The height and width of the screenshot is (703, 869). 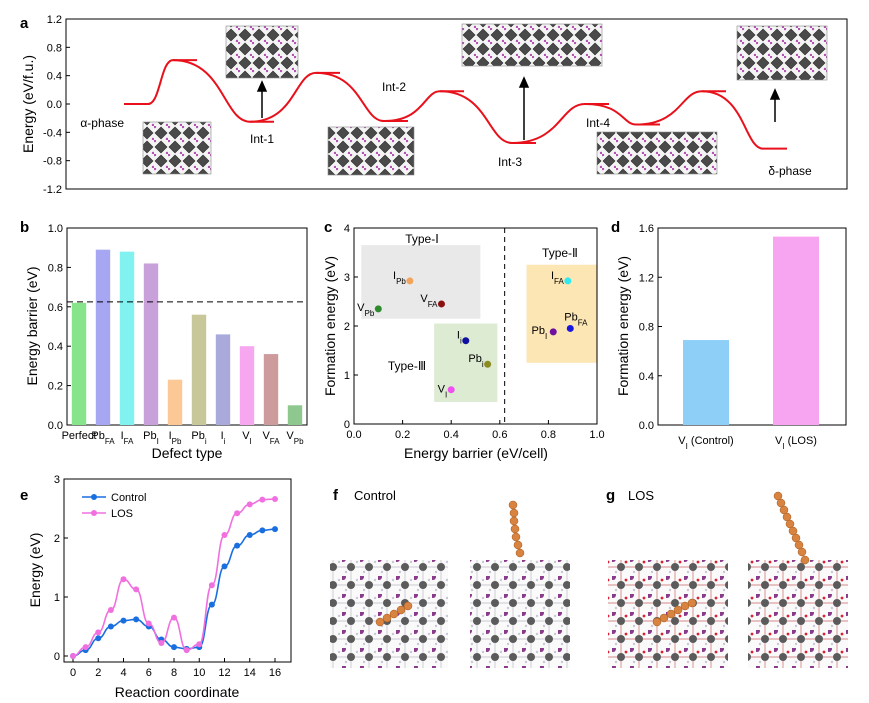 What do you see at coordinates (347, 425) in the screenshot?
I see `panel-c-ytick-label: 0` at bounding box center [347, 425].